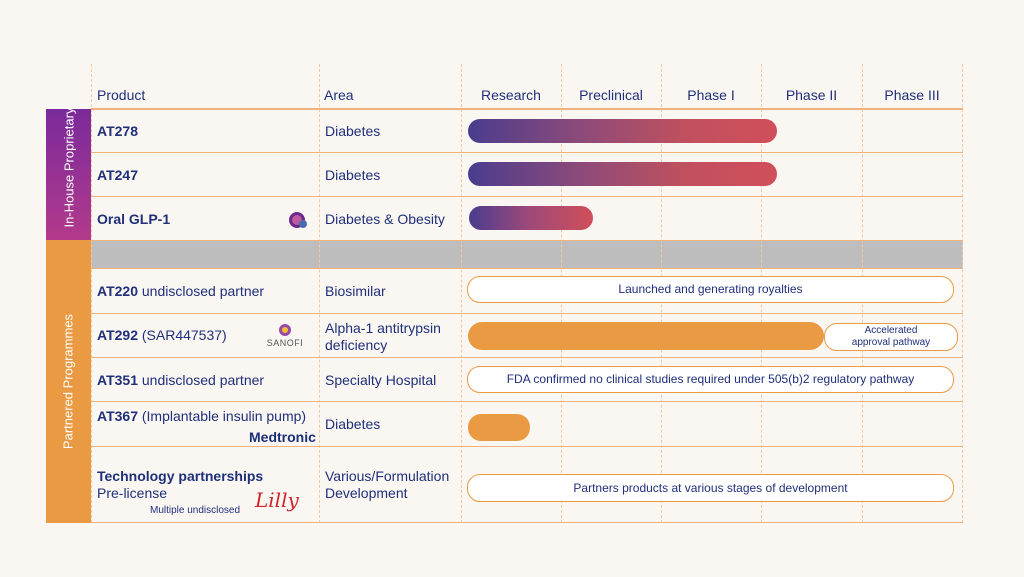  I want to click on area-tech: Various/Formulation Development, so click(387, 484).